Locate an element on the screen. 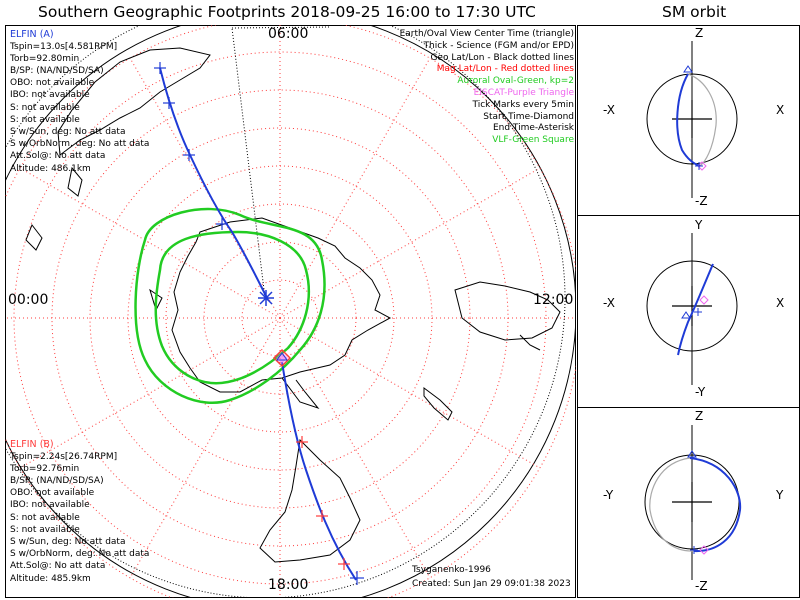  orbit1-right-label: X is located at coordinates (780, 110).